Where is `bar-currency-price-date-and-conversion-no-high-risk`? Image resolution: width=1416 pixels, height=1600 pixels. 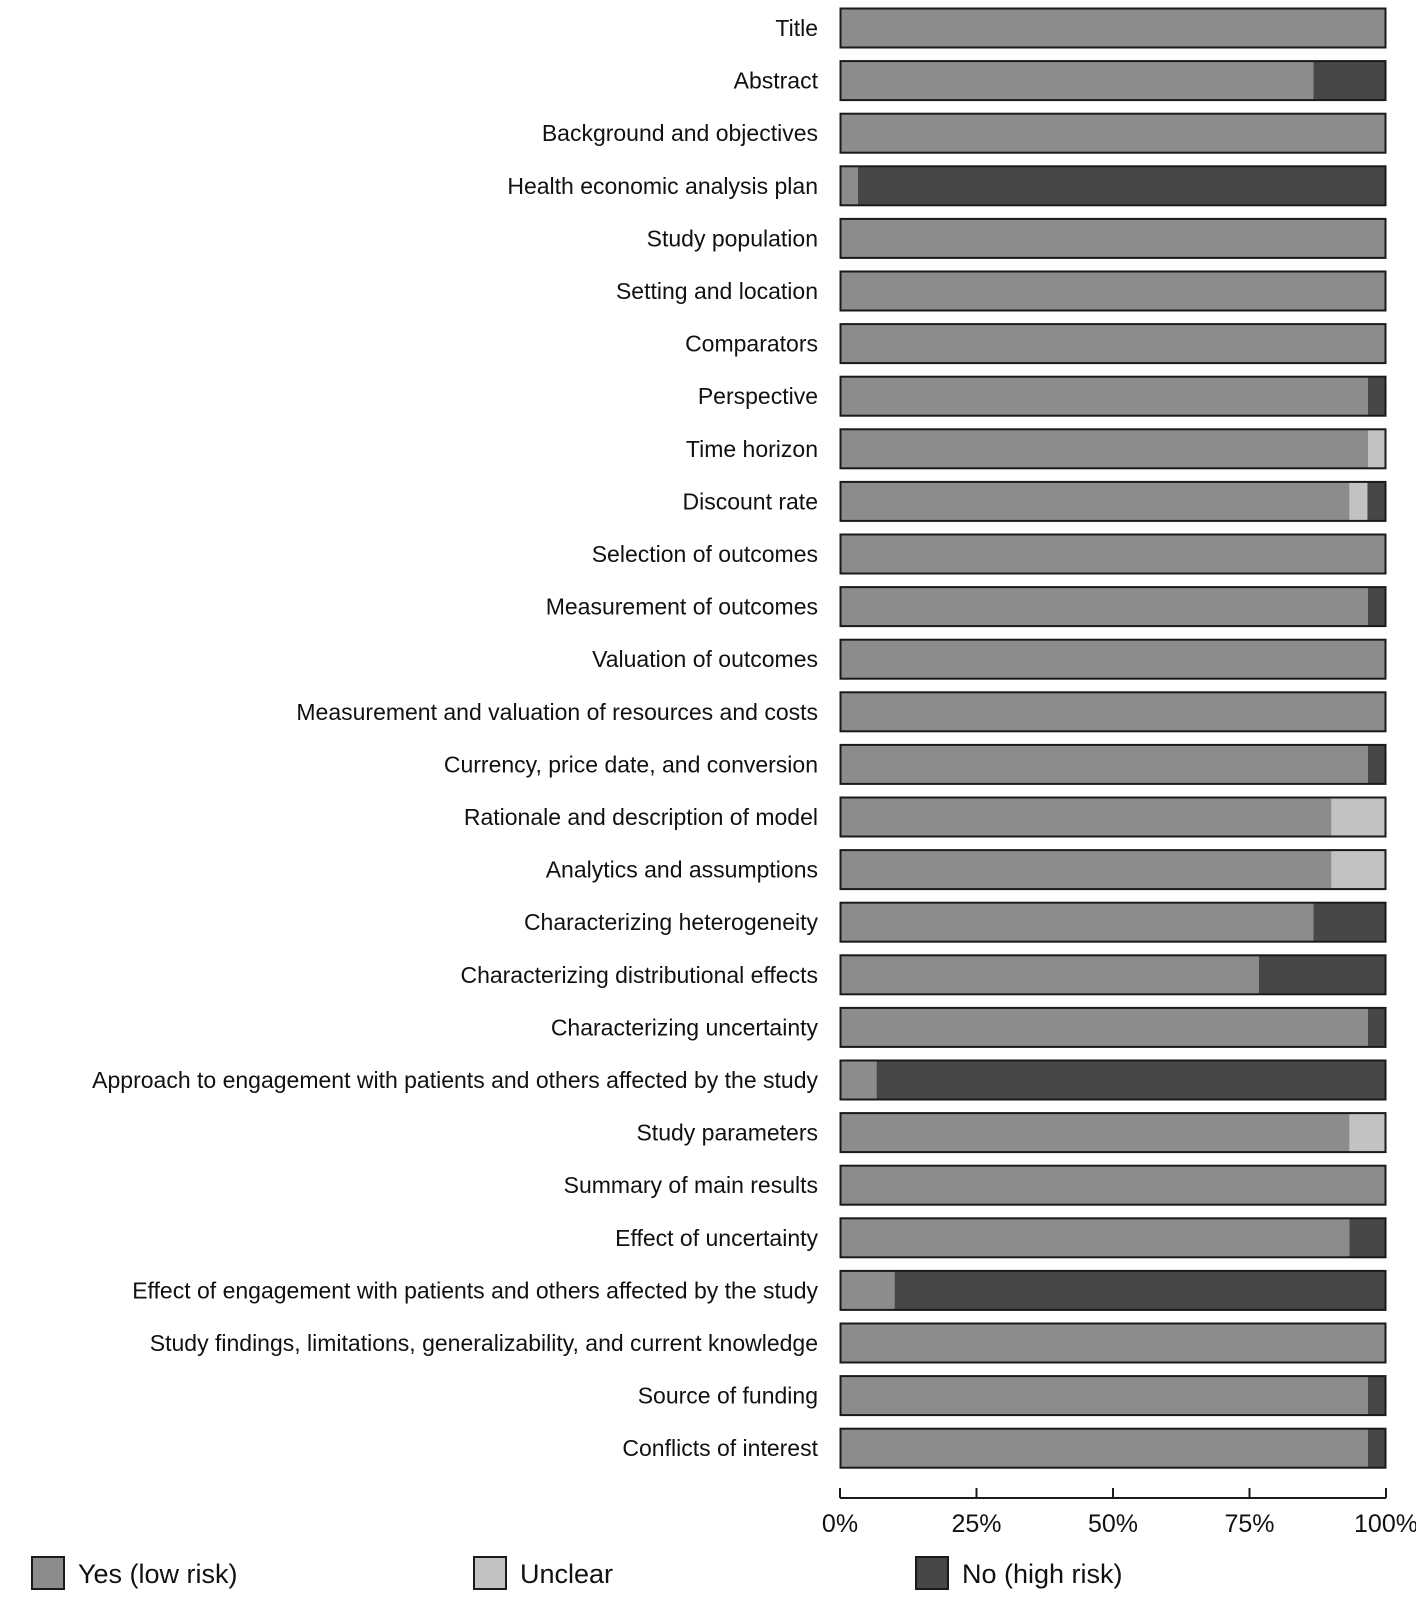
bar-currency-price-date-and-conversion-no-high-risk is located at coordinates (1376, 764).